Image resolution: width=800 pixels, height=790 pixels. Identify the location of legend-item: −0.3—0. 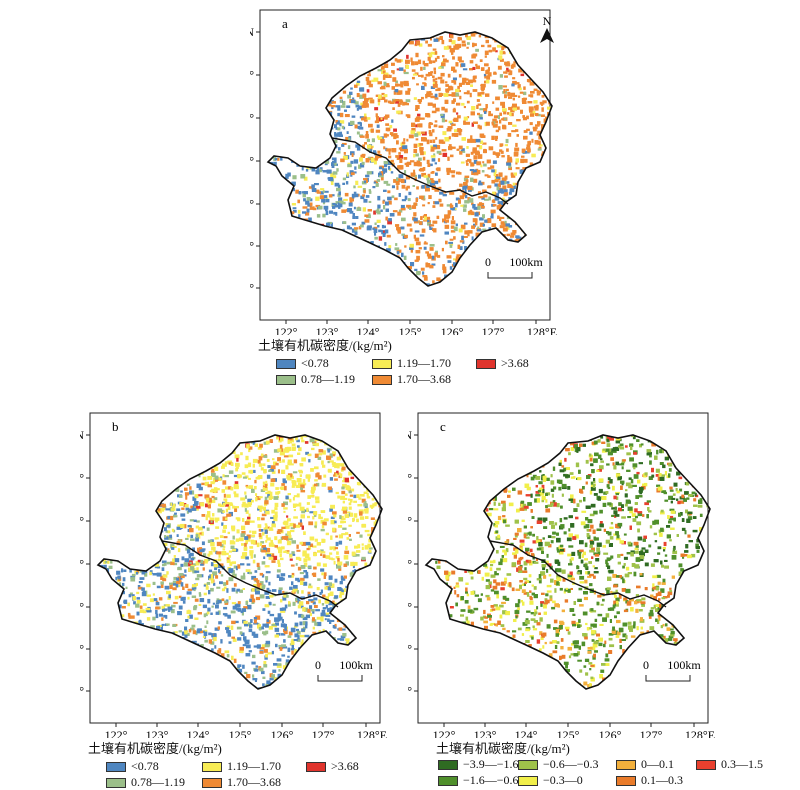
(550, 780).